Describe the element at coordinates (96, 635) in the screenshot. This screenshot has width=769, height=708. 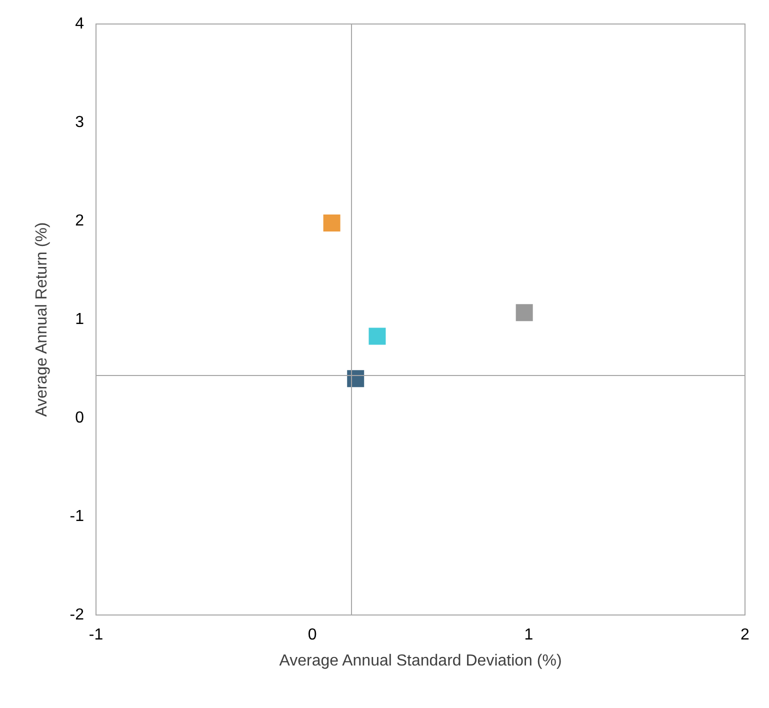
I see `x-tick-label: -1` at that location.